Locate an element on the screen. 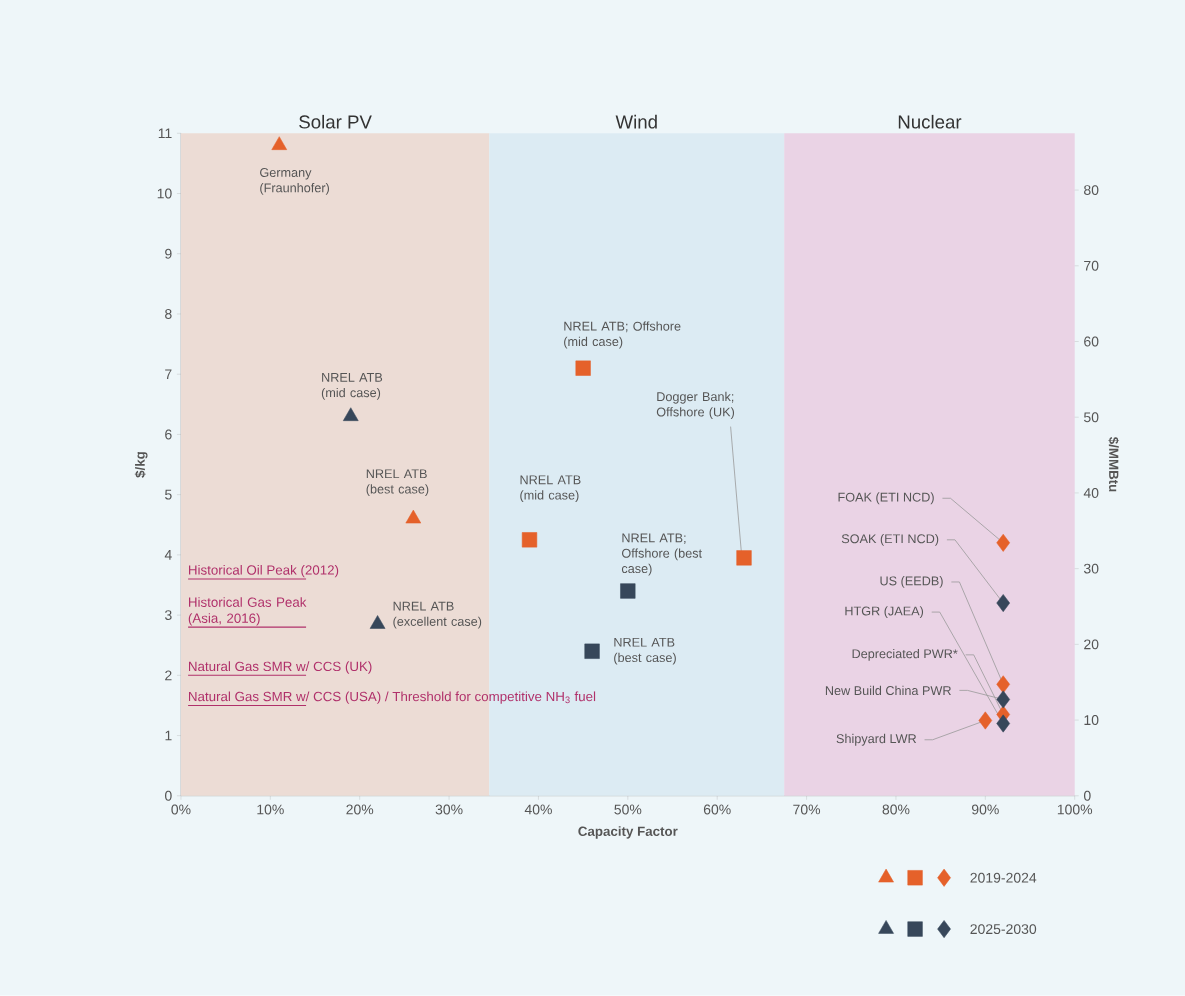  y-tick-label: 8 is located at coordinates (168, 314).